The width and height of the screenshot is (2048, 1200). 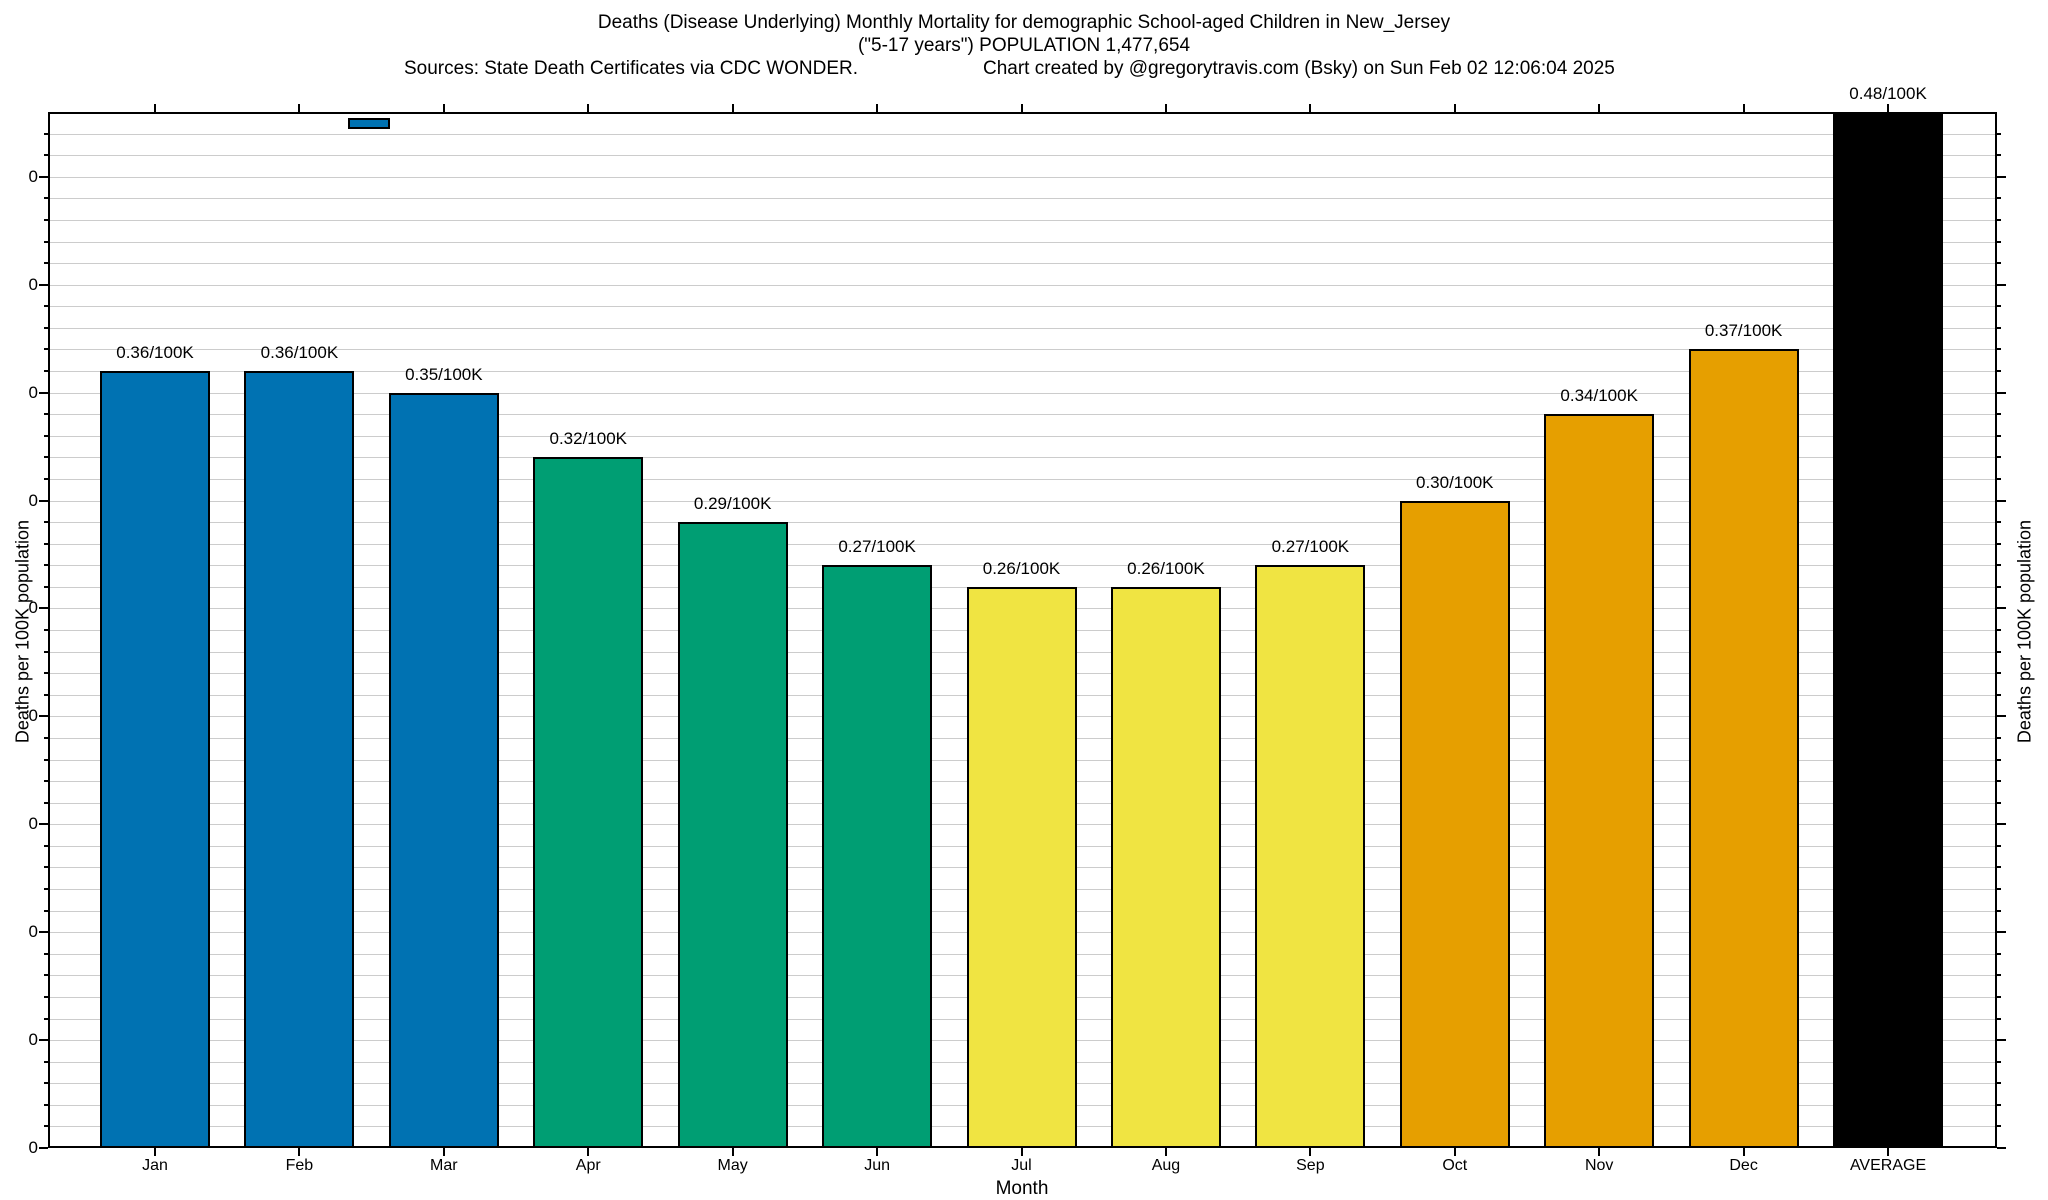 I want to click on x-tick-label-feb: Feb, so click(x=299, y=1165).